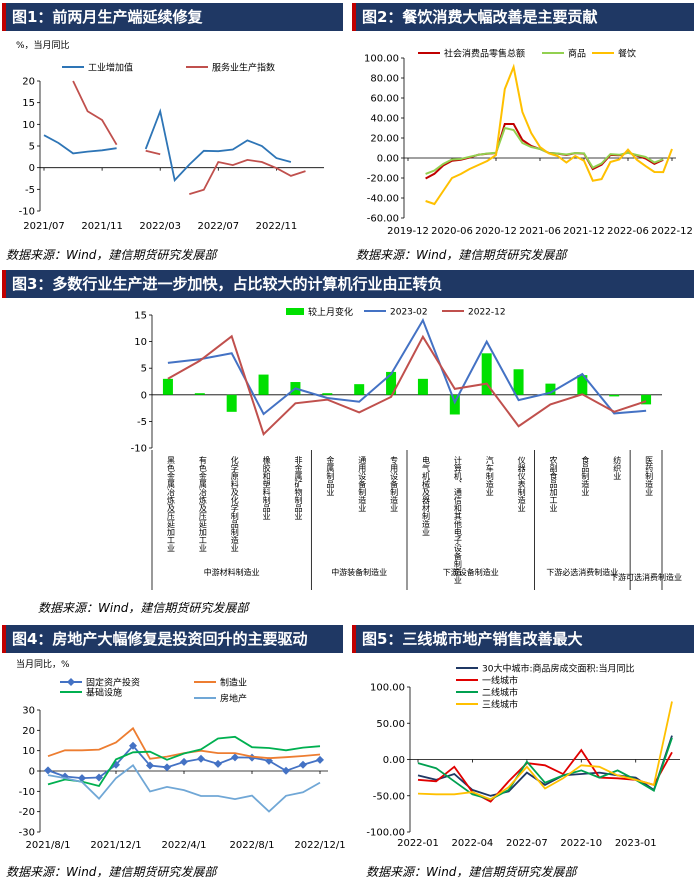 The height and width of the screenshot is (884, 696). I want to click on x-tick-label: 2021/8/1, so click(48, 845).